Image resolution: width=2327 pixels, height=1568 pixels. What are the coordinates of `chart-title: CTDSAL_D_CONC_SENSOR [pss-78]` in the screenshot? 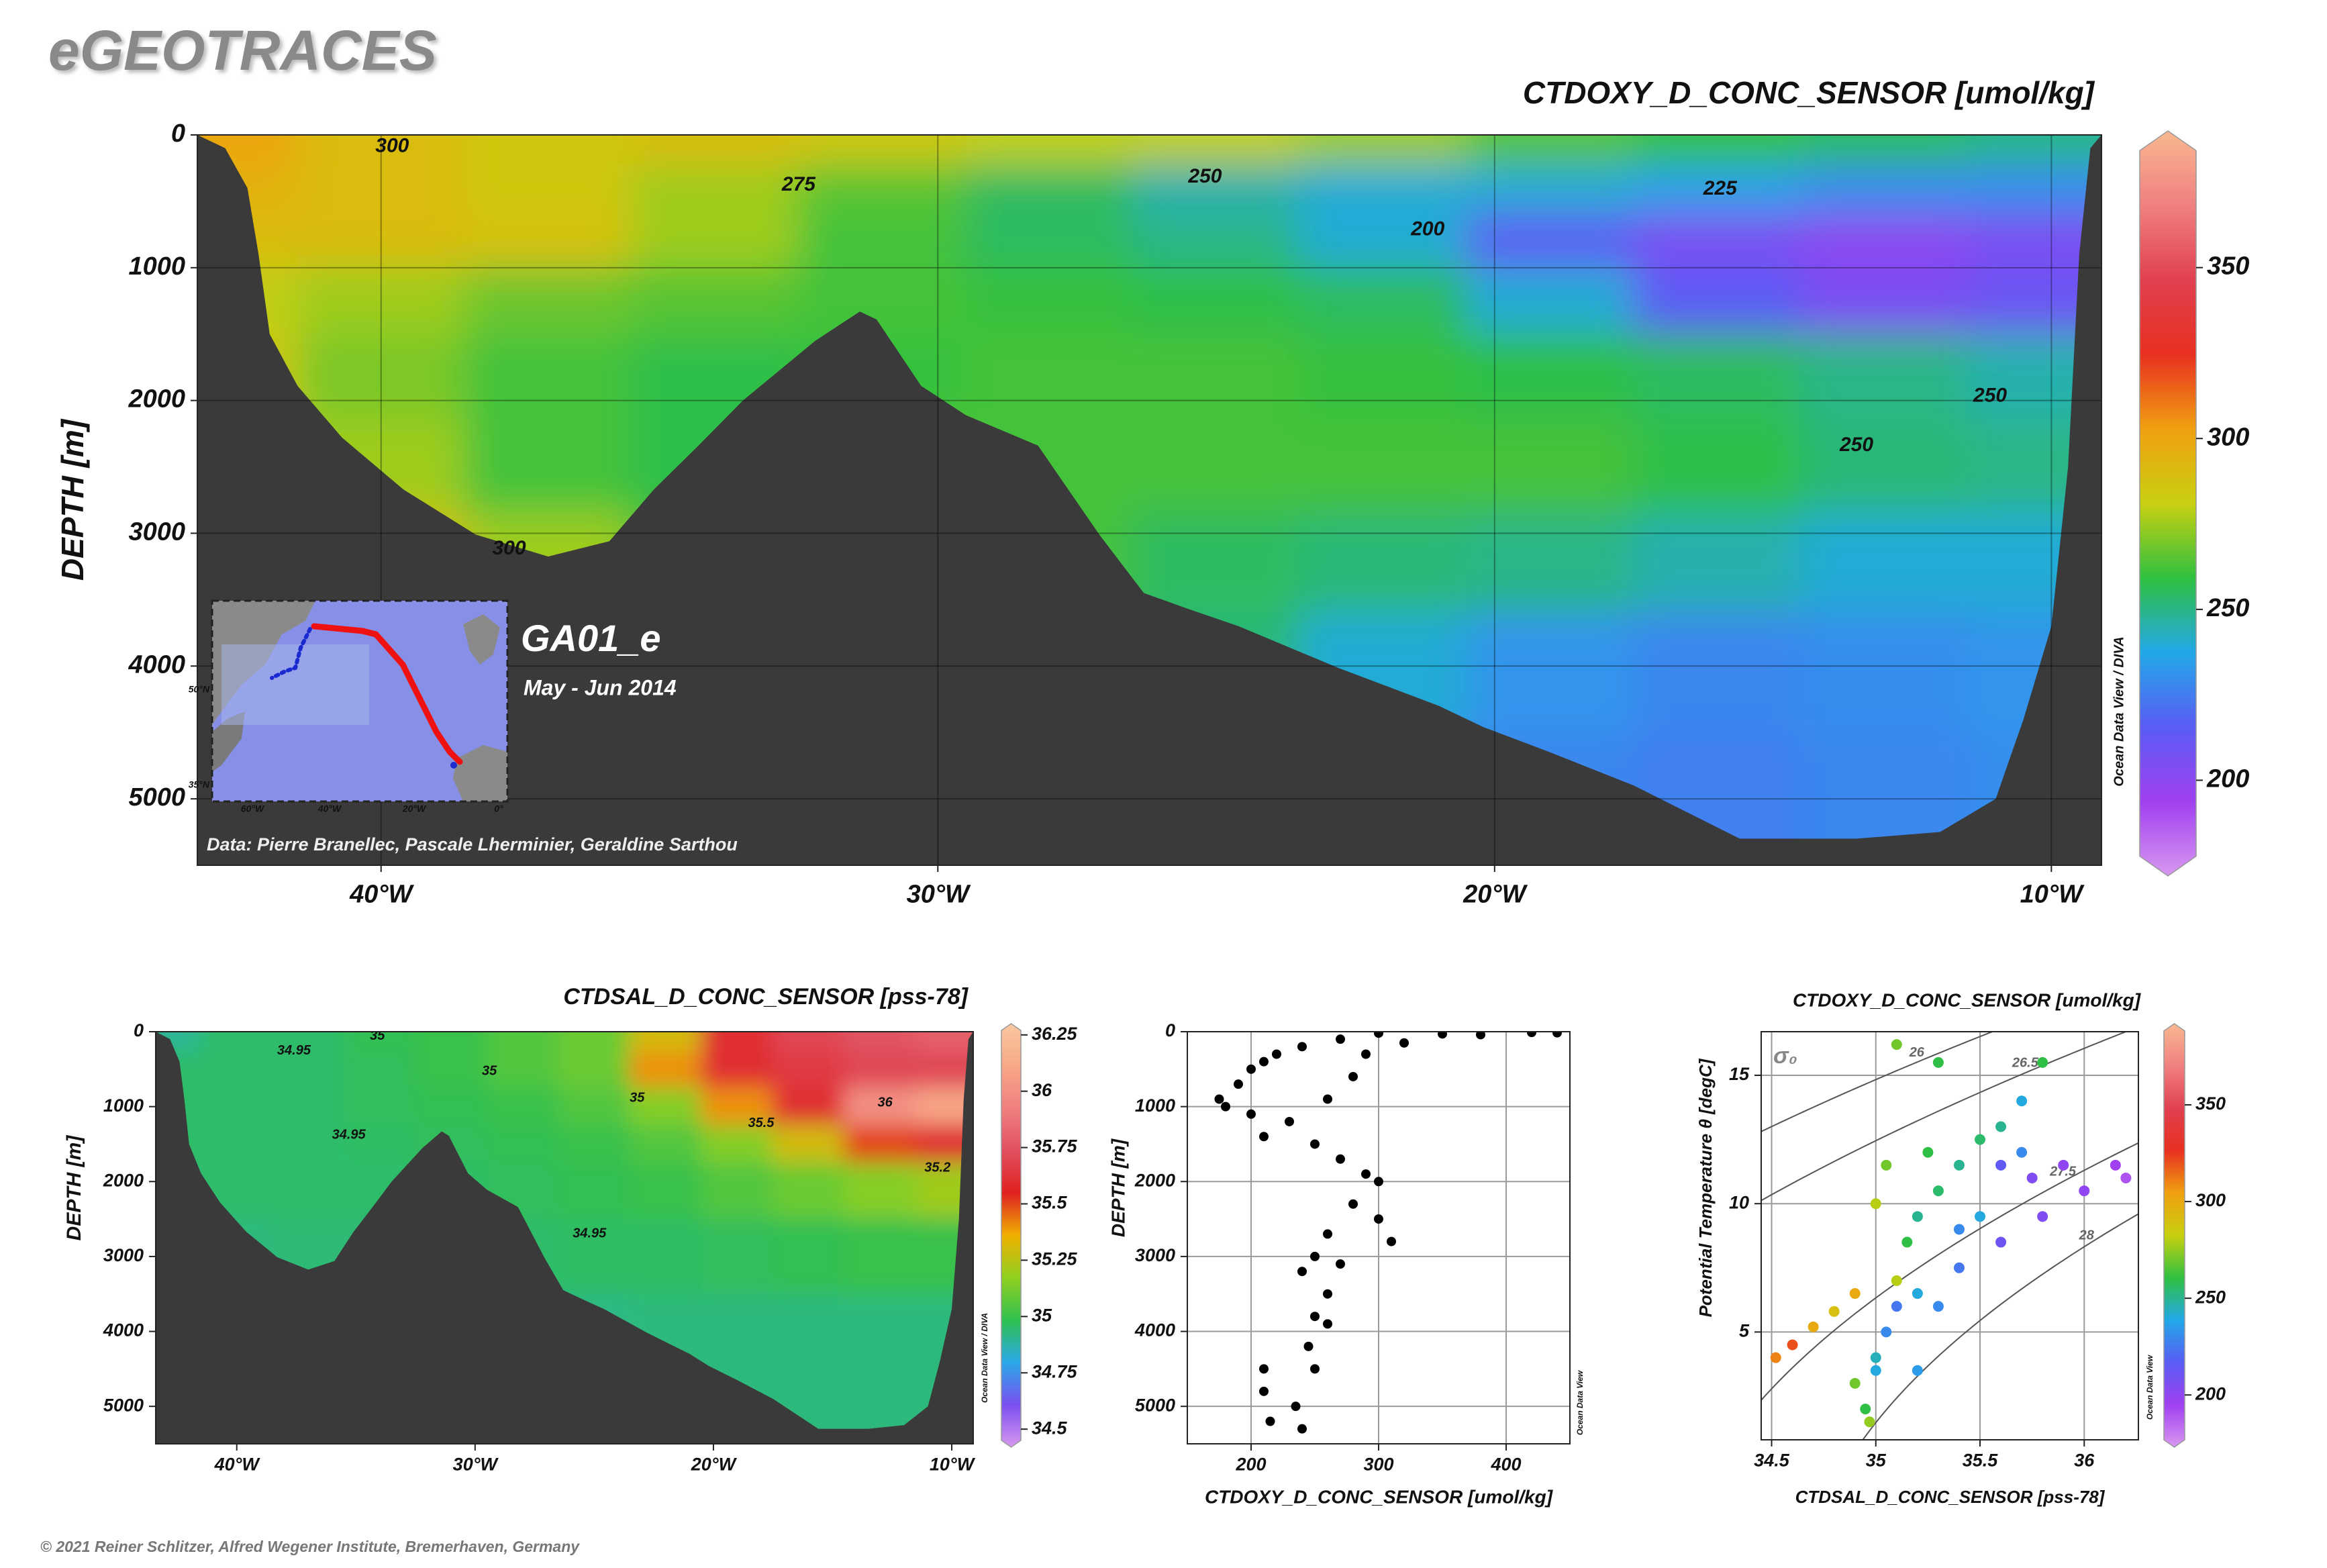 It's located at (766, 997).